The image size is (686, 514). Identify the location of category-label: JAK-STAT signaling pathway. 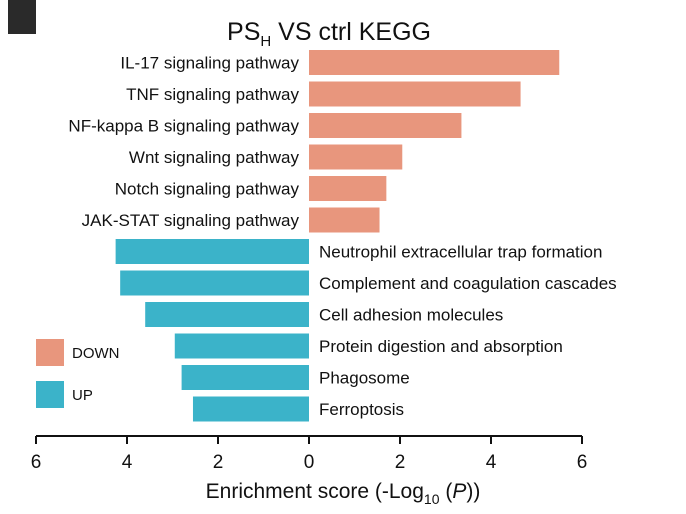
(191, 220).